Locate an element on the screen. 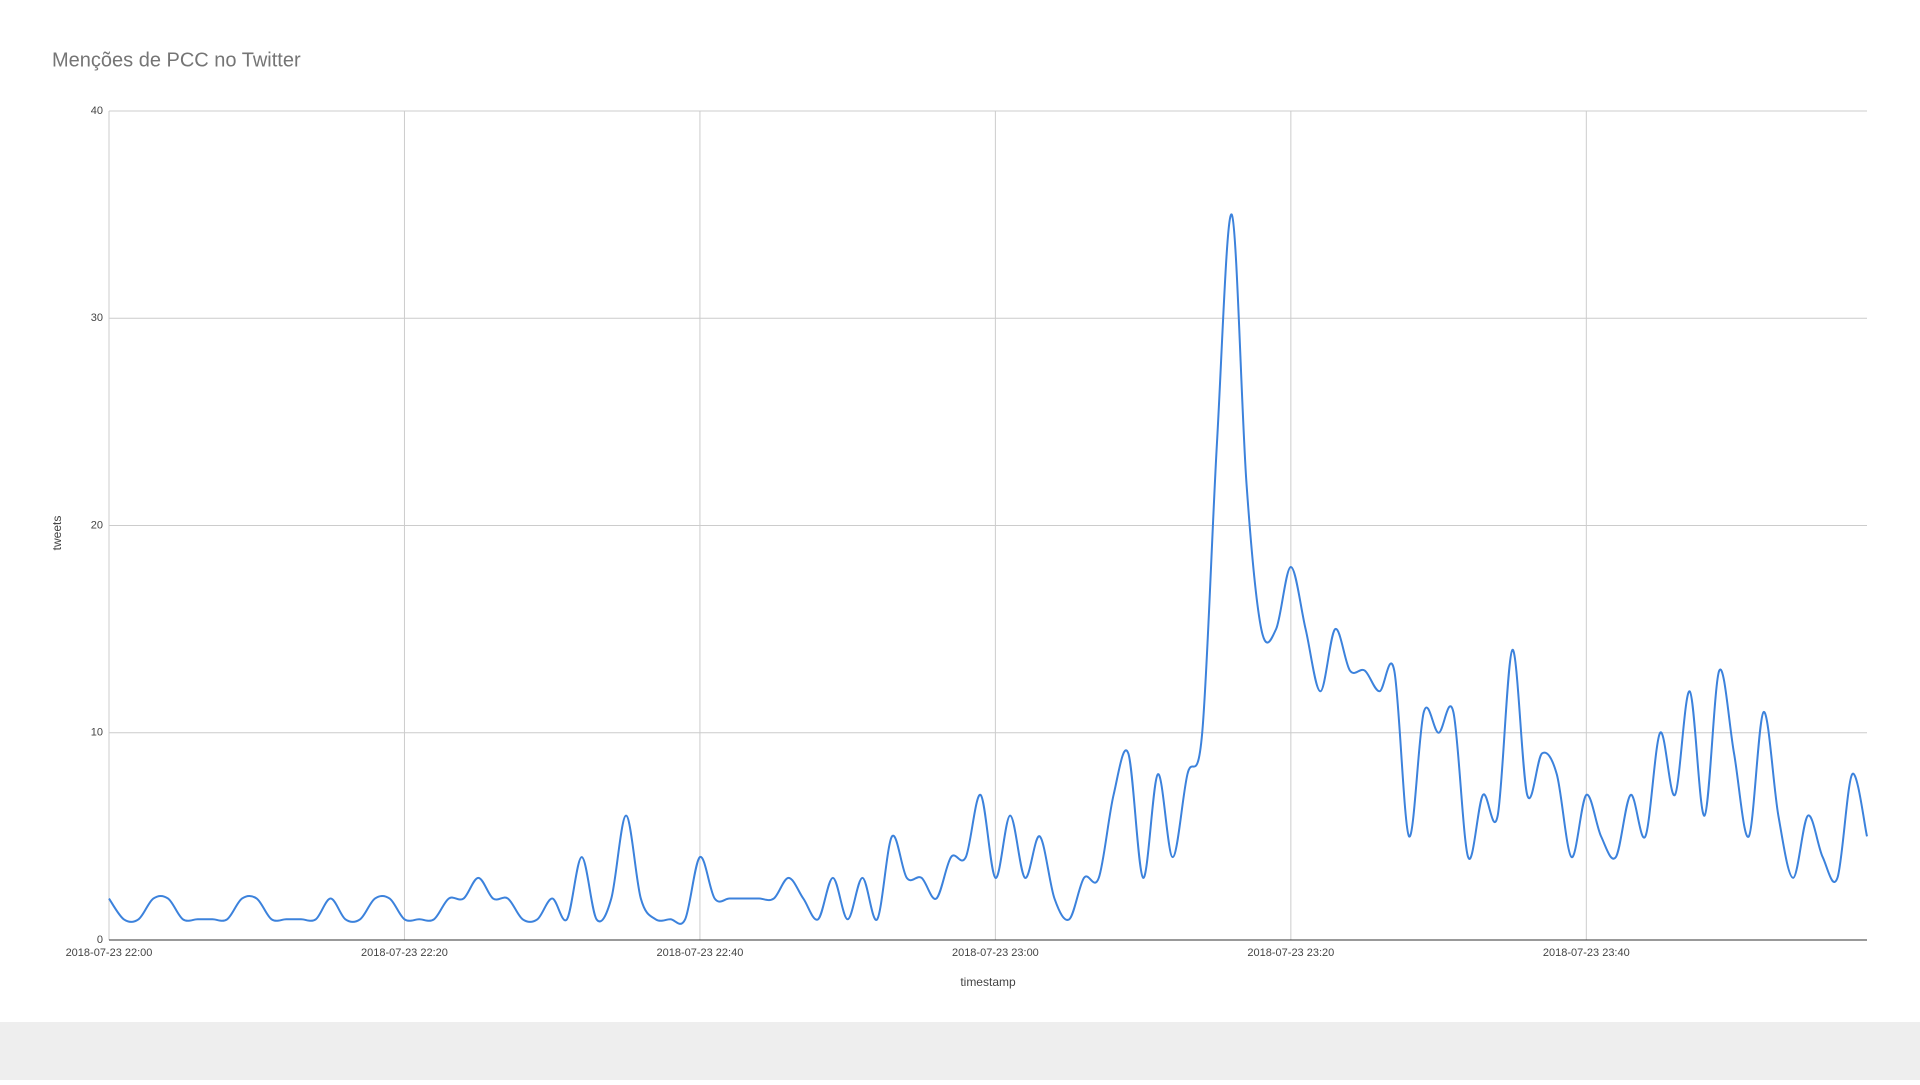  x-tick-label: 2018-07-23 22:20 is located at coordinates (404, 953).